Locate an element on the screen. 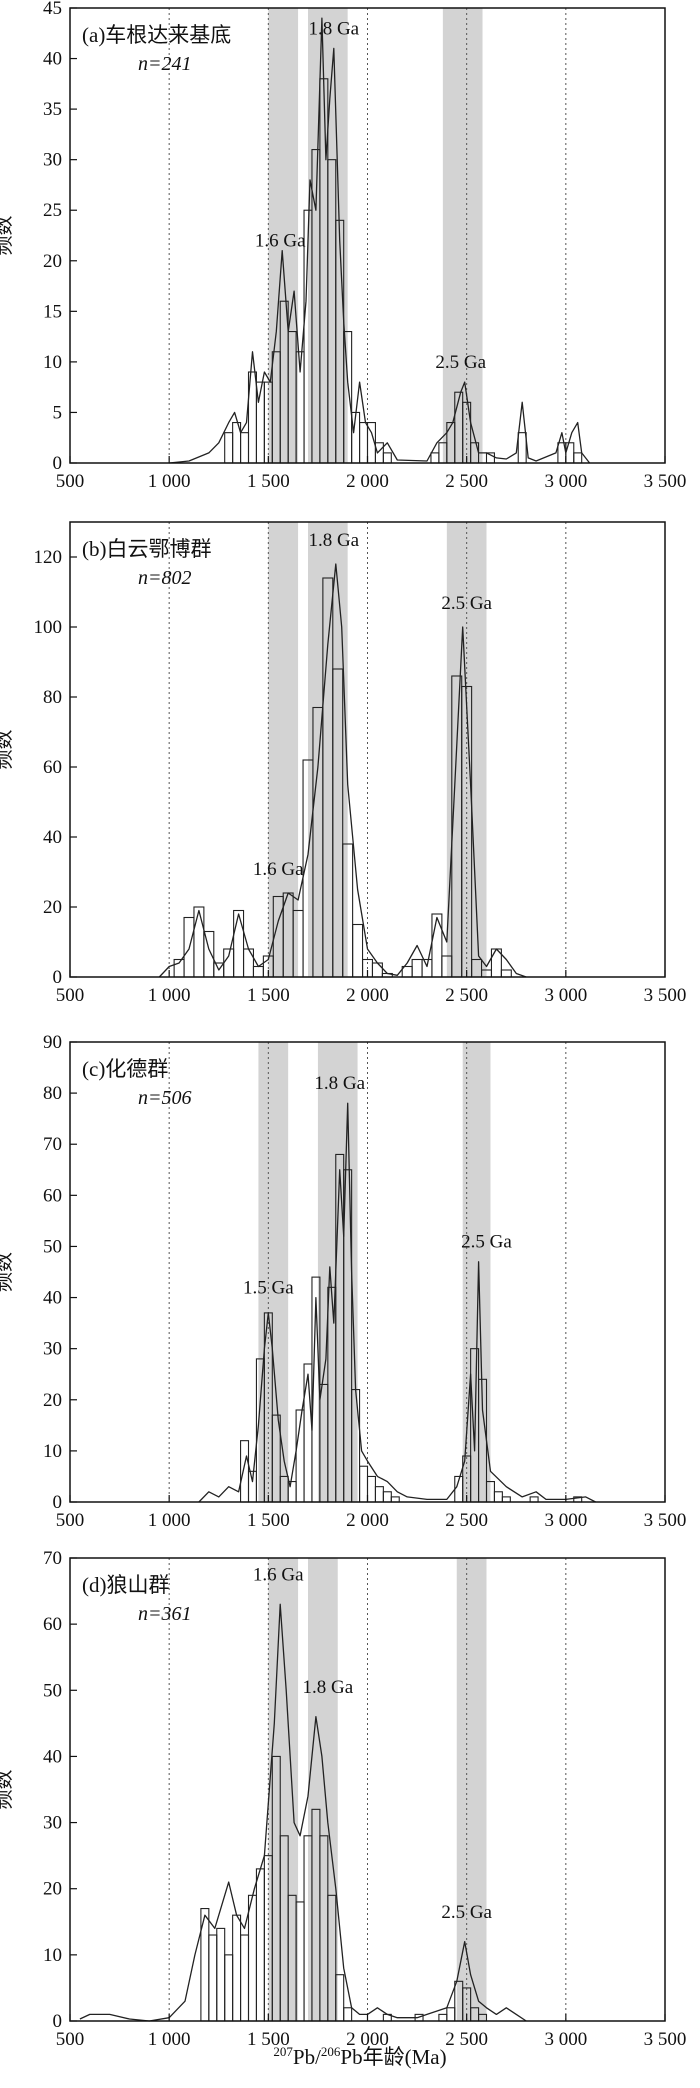 This screenshot has width=700, height=2088. panel-c-y-tick-label: 20 is located at coordinates (52, 1400).